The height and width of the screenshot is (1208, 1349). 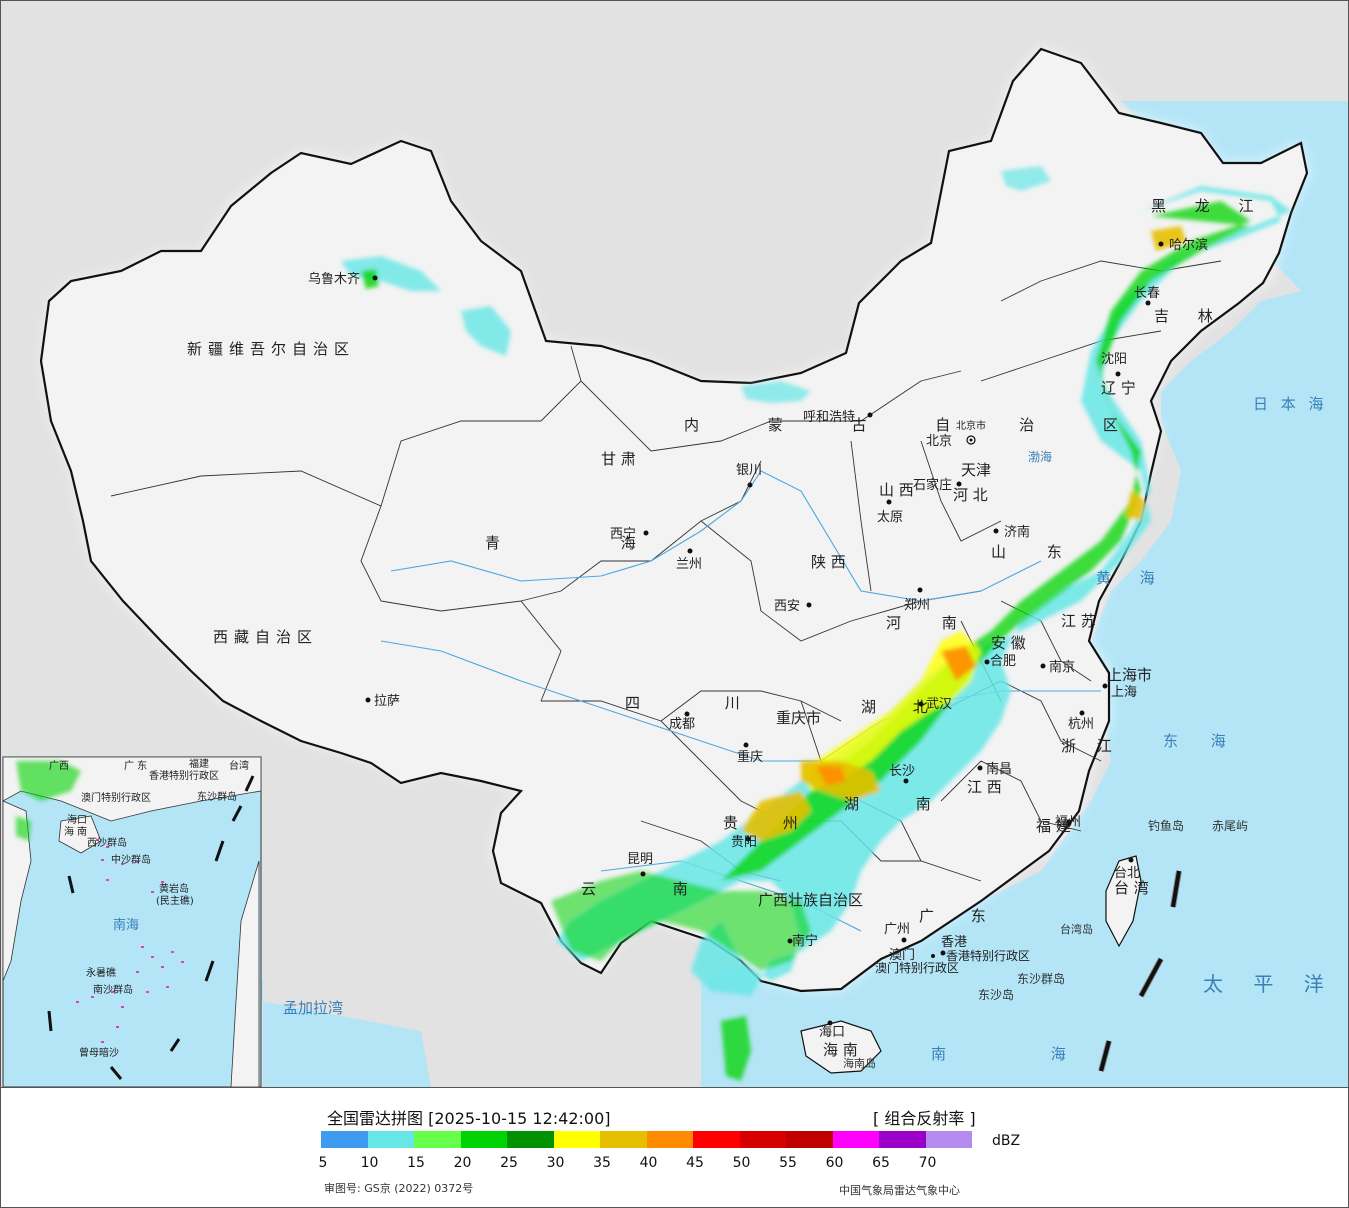 I want to click on sea-donghai: 东 海, so click(x=1201, y=741).